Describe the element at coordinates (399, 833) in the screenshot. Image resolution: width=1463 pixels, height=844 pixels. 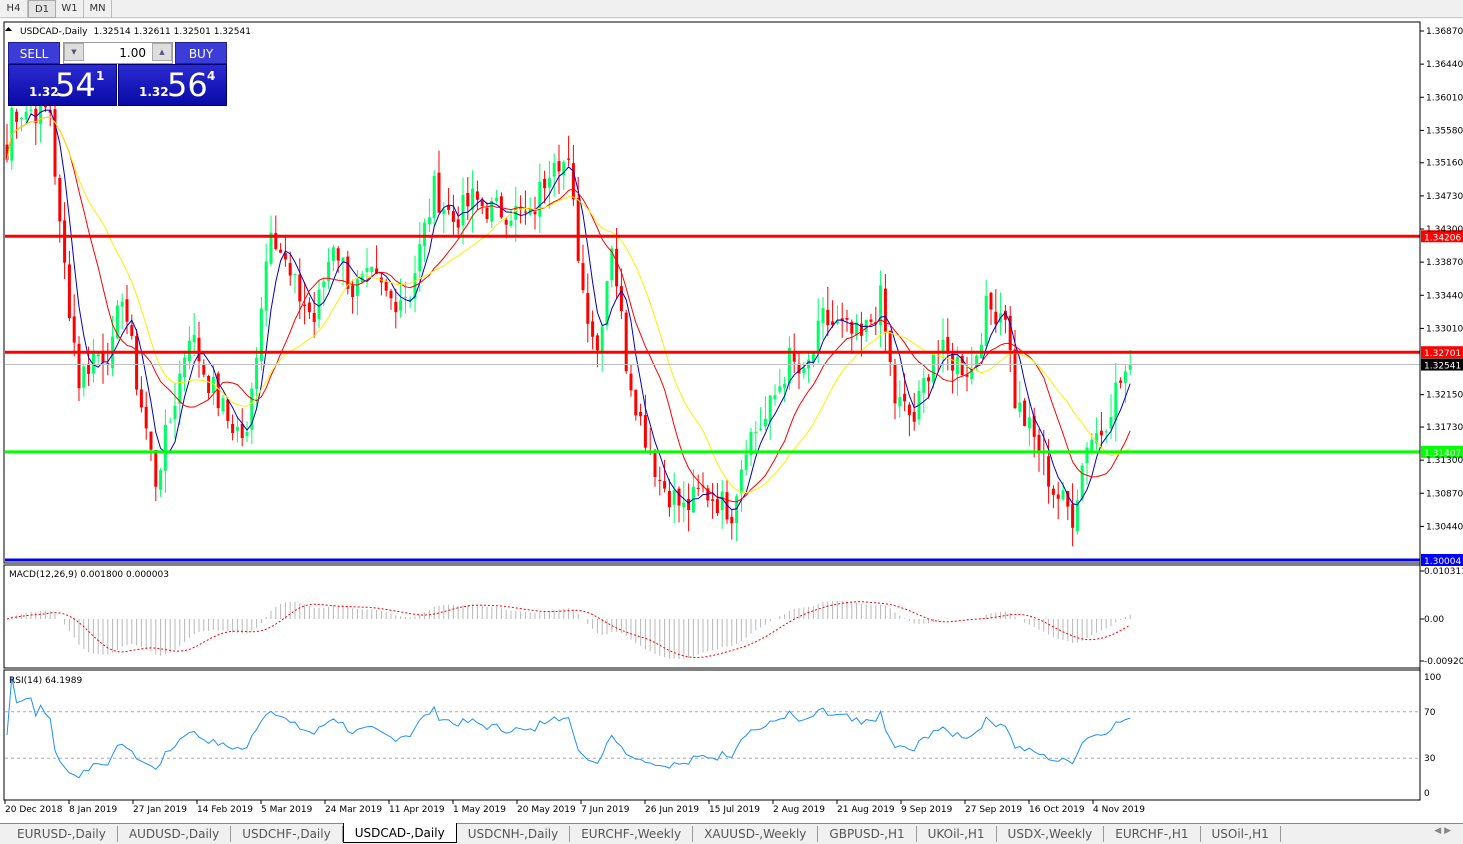
I see `chart-tab: USDCAD-,Daily` at that location.